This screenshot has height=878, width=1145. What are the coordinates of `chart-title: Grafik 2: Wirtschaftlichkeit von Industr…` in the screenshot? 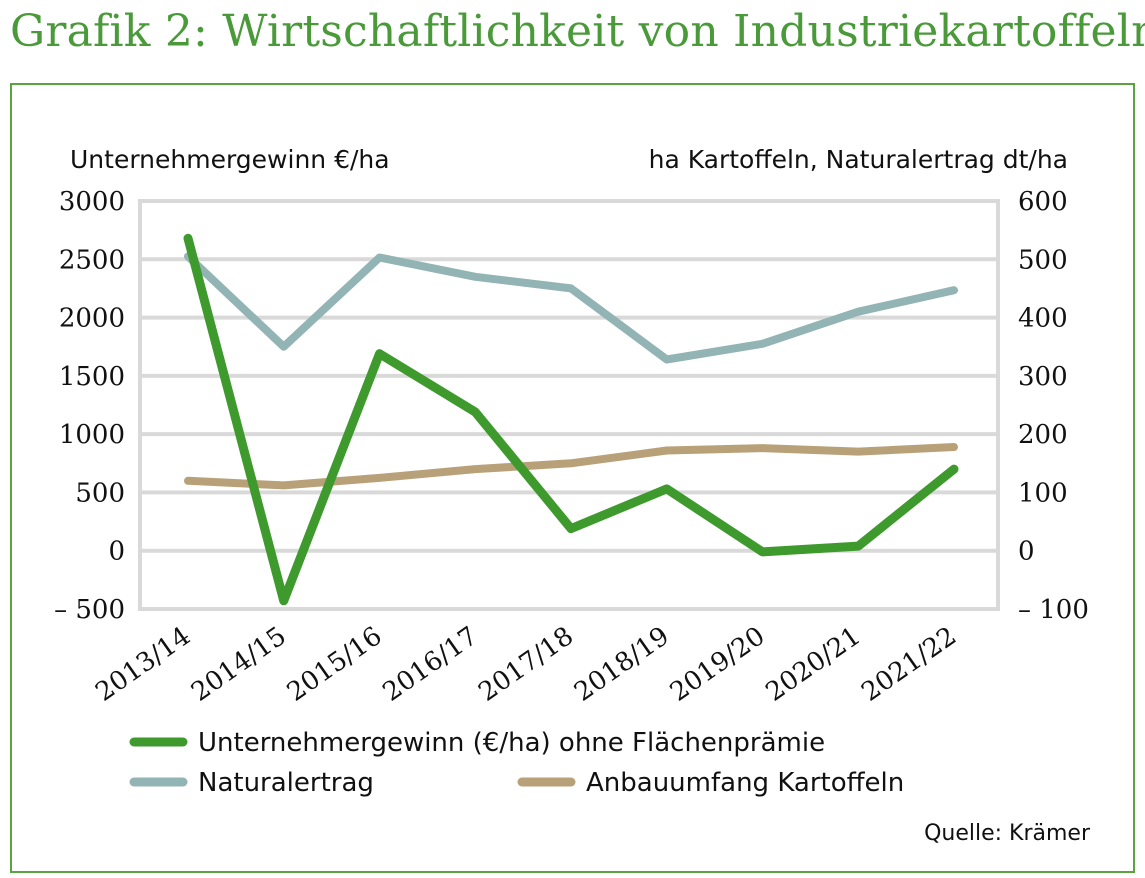 It's located at (577, 31).